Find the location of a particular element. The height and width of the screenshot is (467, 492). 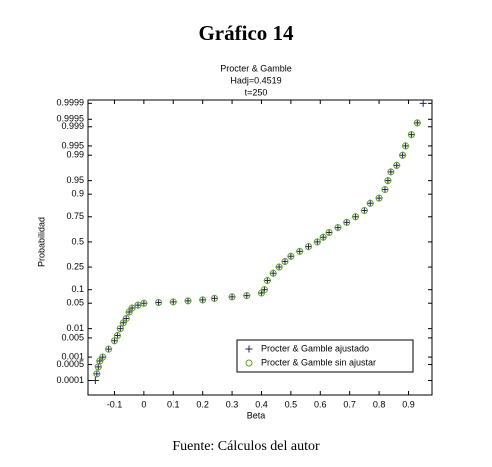

y-tick-label: 0.95 is located at coordinates (75, 180).